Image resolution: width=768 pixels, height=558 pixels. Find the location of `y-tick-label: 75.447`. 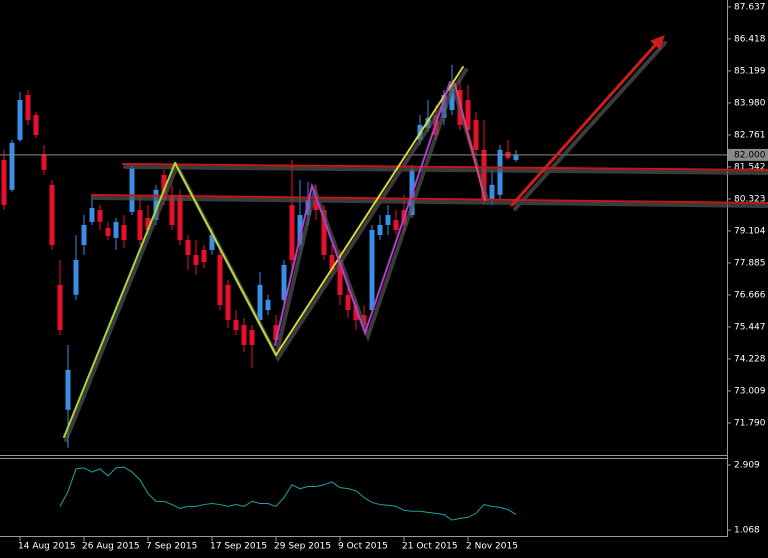

y-tick-label: 75.447 is located at coordinates (750, 327).